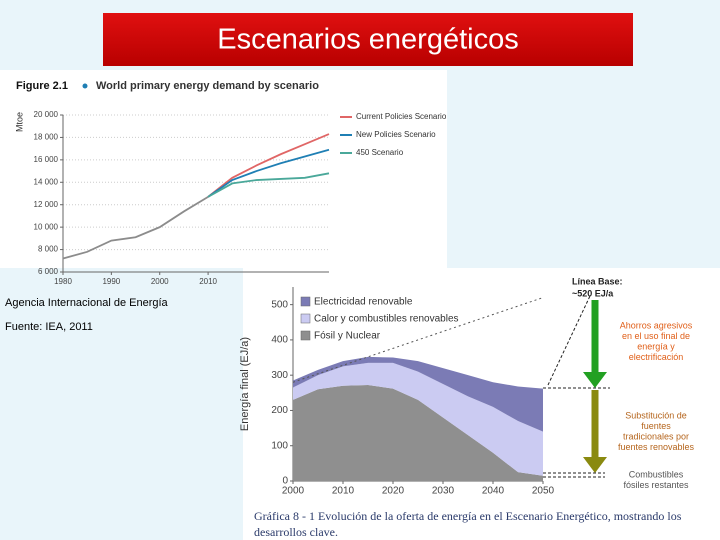  What do you see at coordinates (493, 491) in the screenshot?
I see `x-tick-label: 2040` at bounding box center [493, 491].